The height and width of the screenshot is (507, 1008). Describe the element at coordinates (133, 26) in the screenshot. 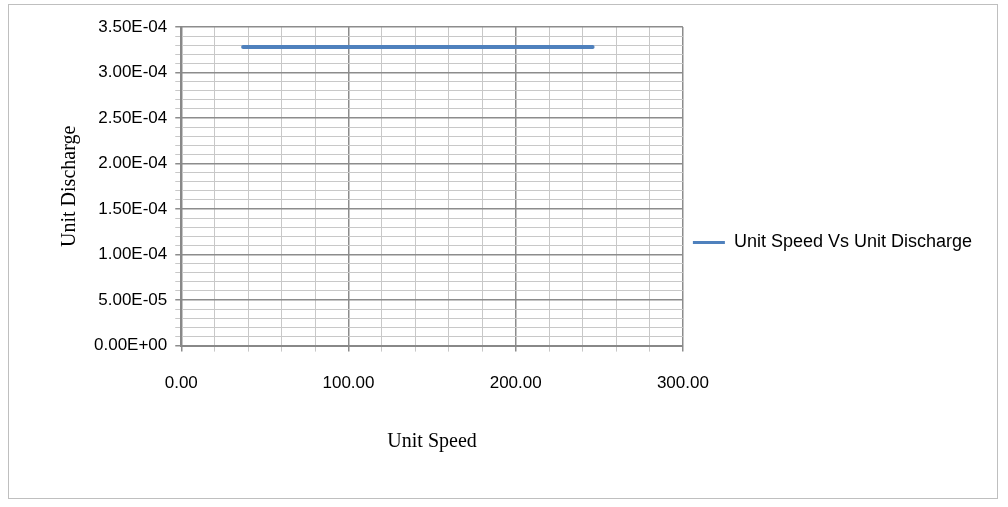

I see `y-tick-label: 3.50E-04` at that location.